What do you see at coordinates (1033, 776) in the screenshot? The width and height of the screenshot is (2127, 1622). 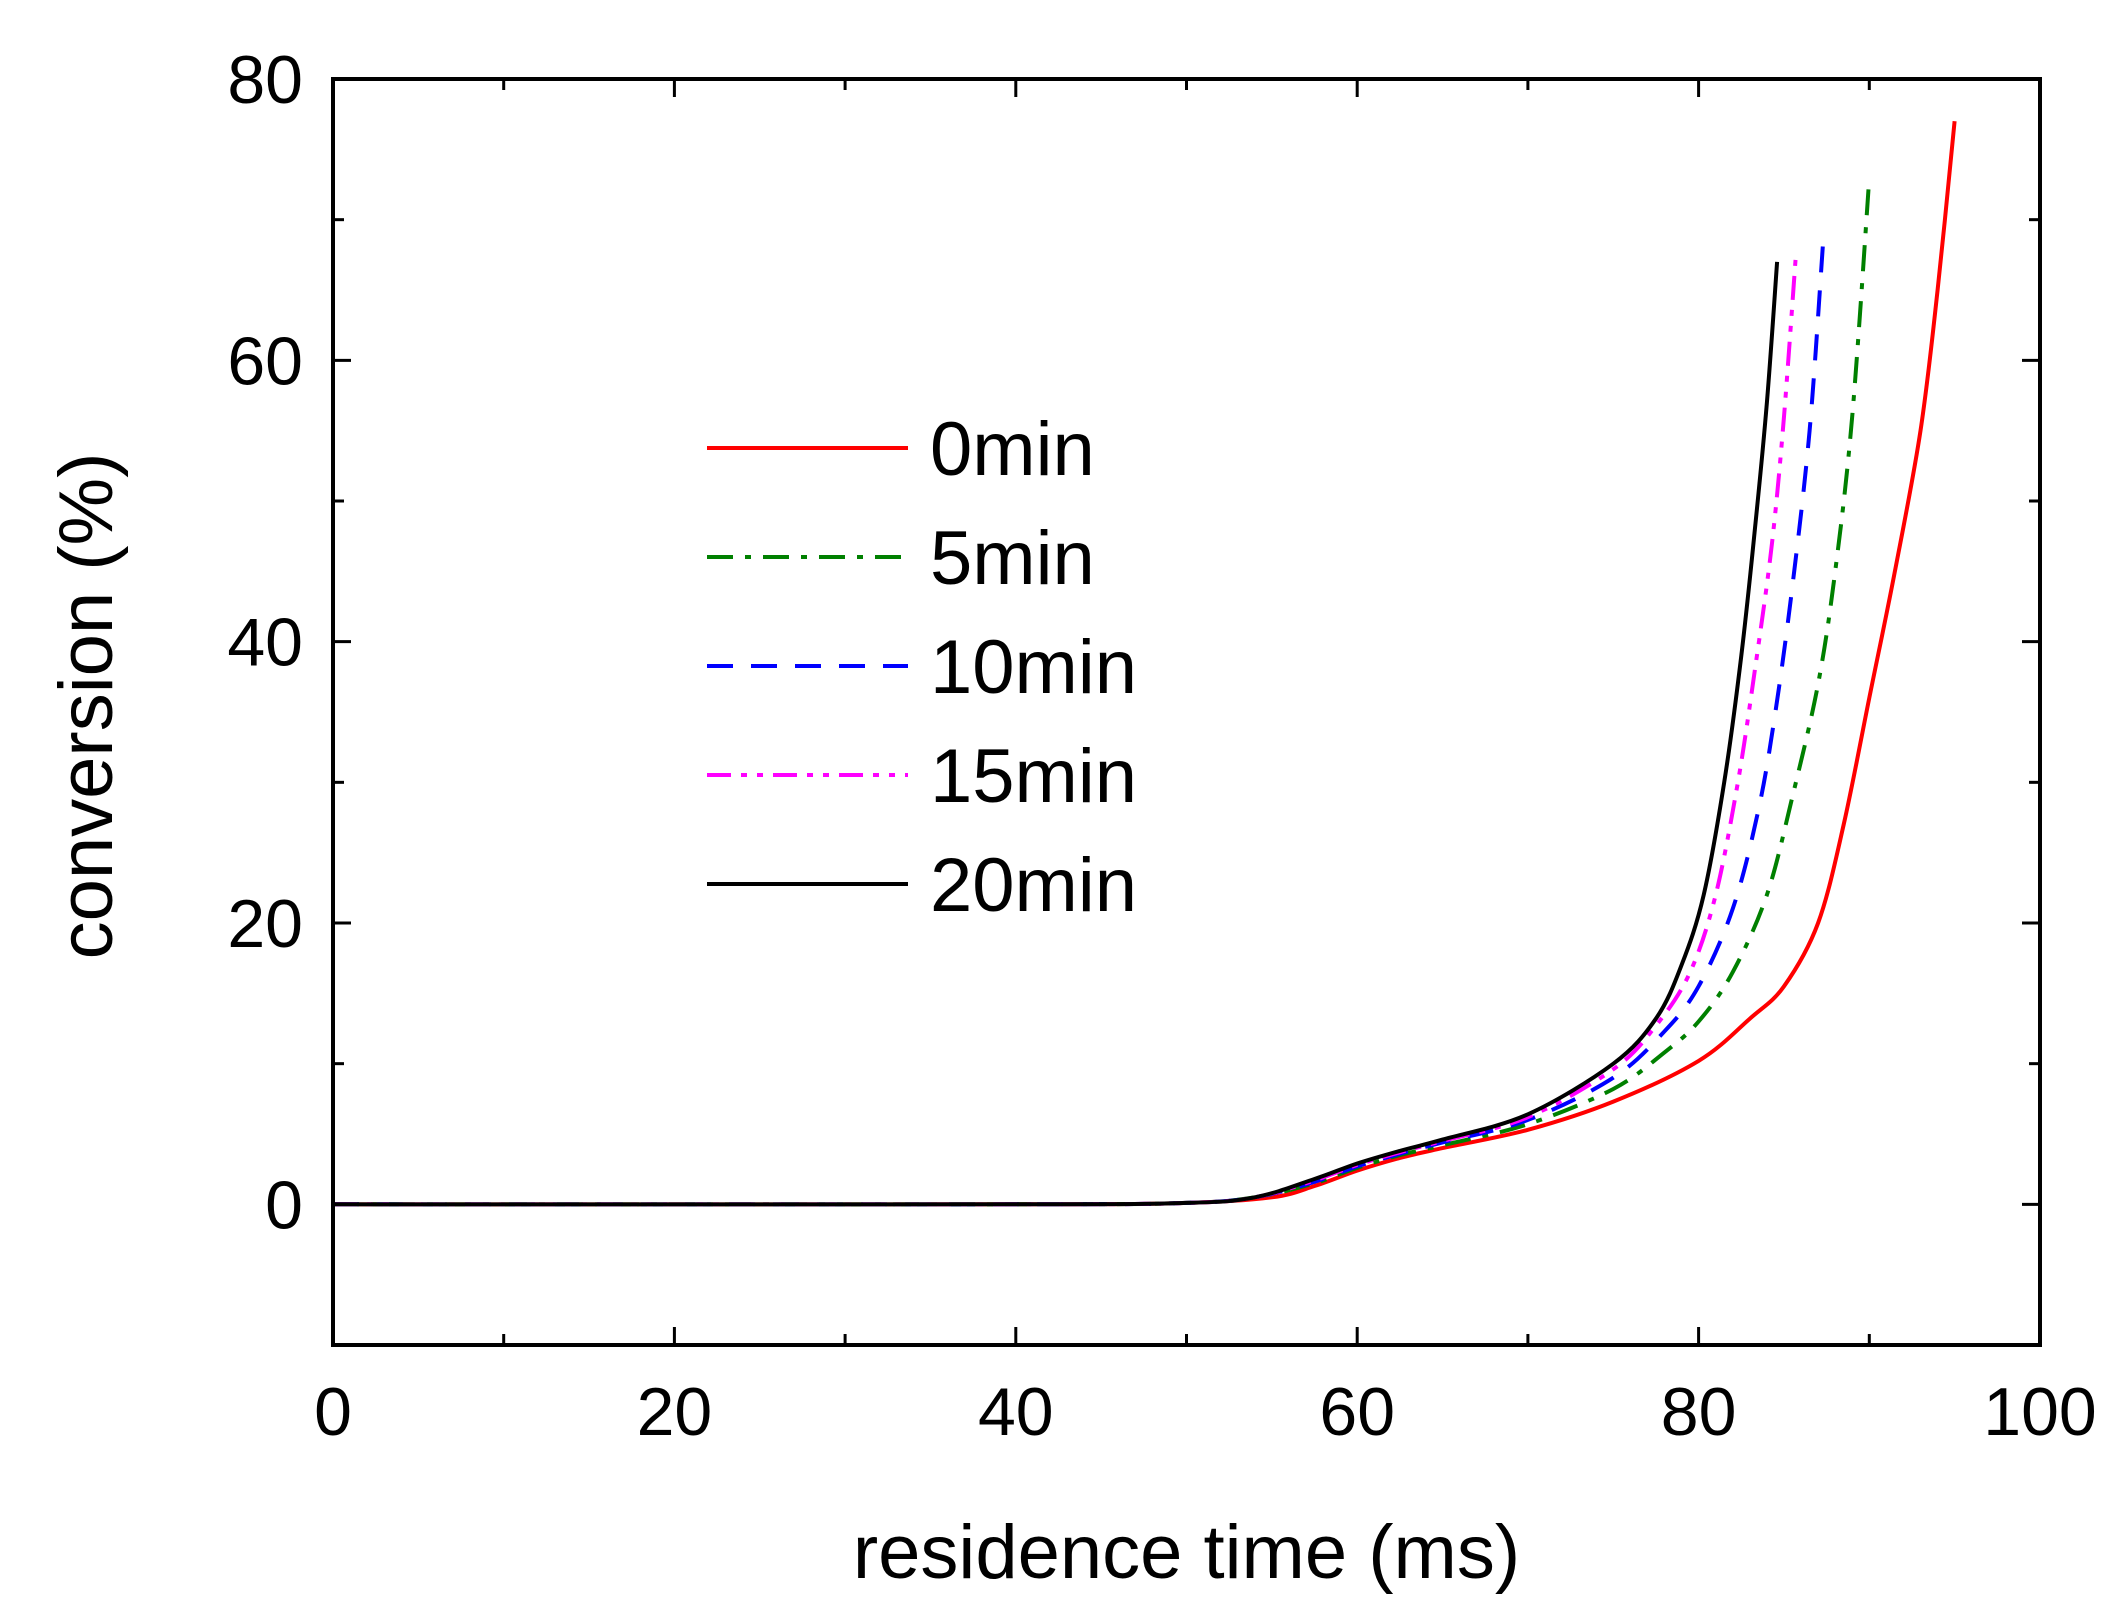 I see `legend-label: 15min` at bounding box center [1033, 776].